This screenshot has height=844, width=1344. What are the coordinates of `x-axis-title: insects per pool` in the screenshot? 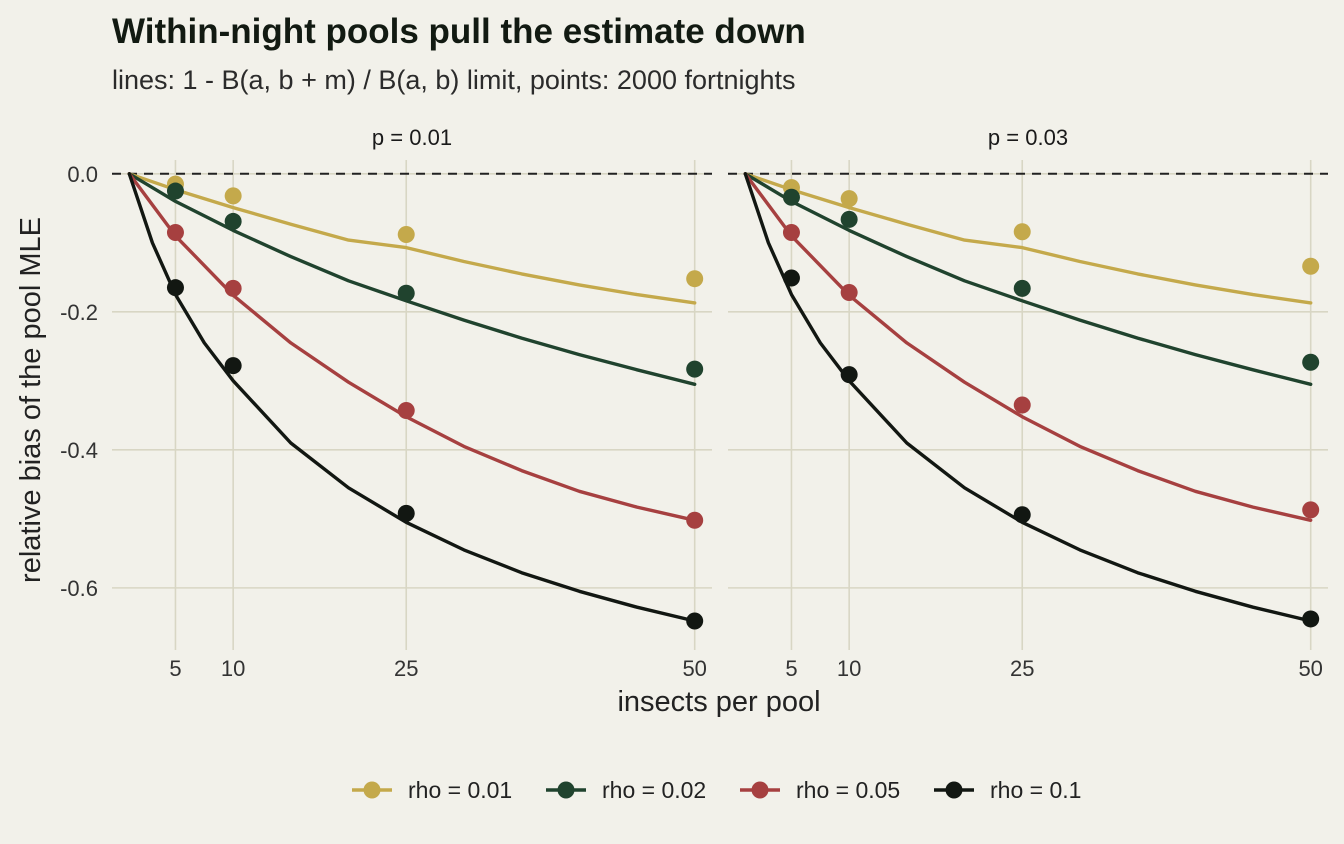 It's located at (718, 702).